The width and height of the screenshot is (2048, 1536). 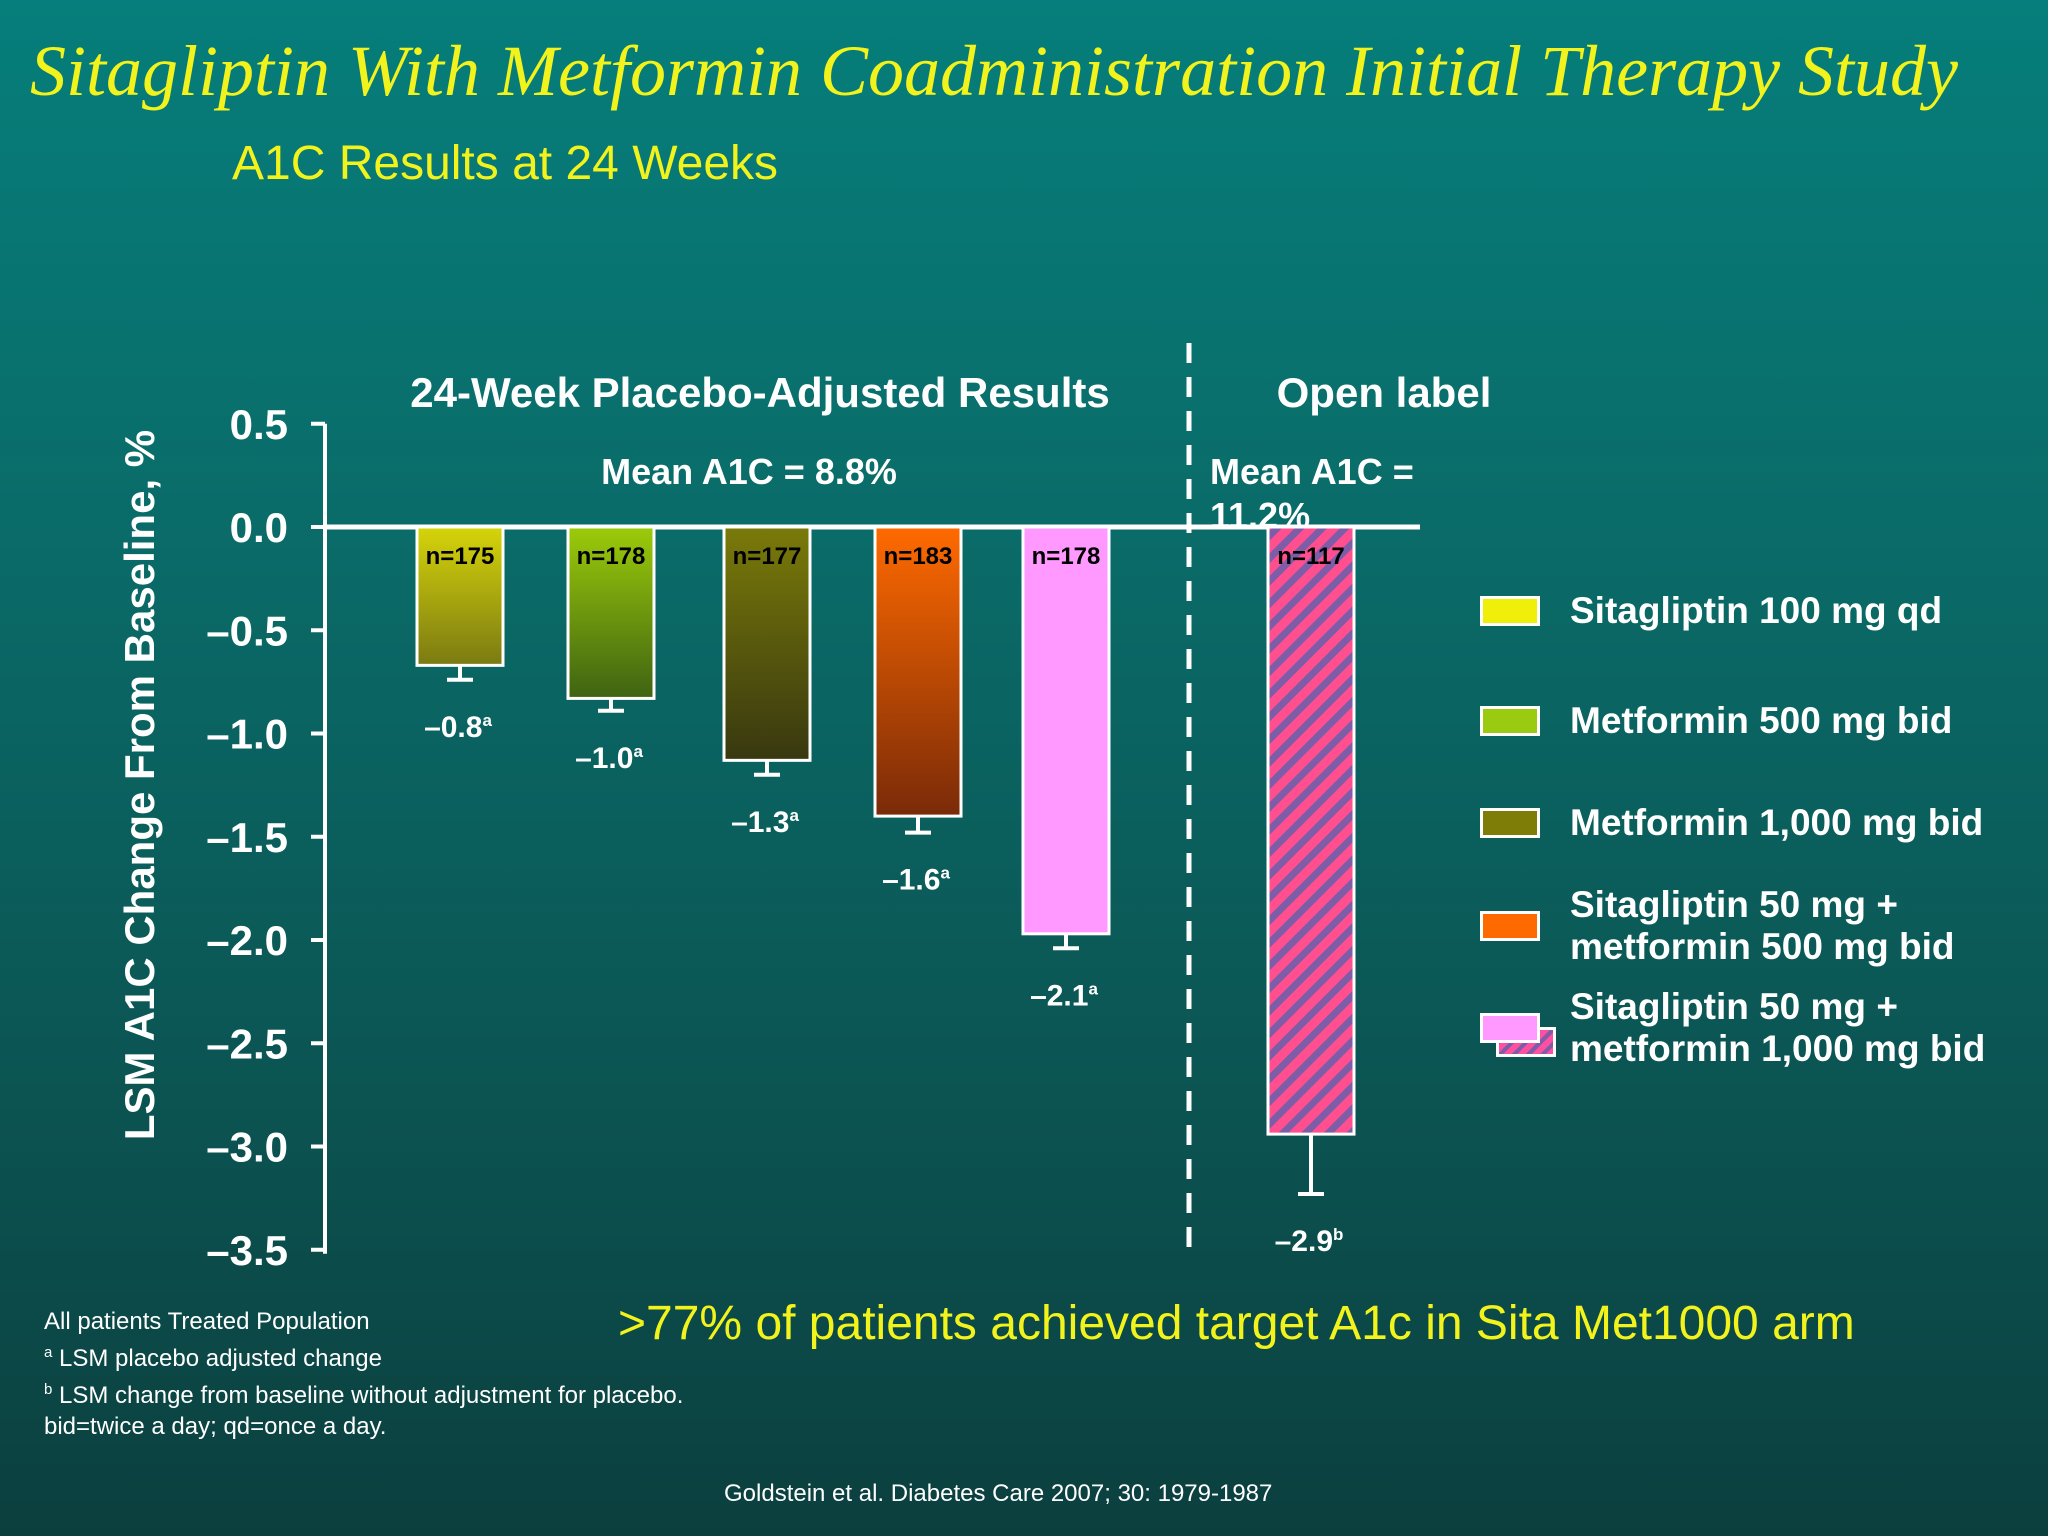 What do you see at coordinates (48, 1352) in the screenshot?
I see `footnote-a-marker: a` at bounding box center [48, 1352].